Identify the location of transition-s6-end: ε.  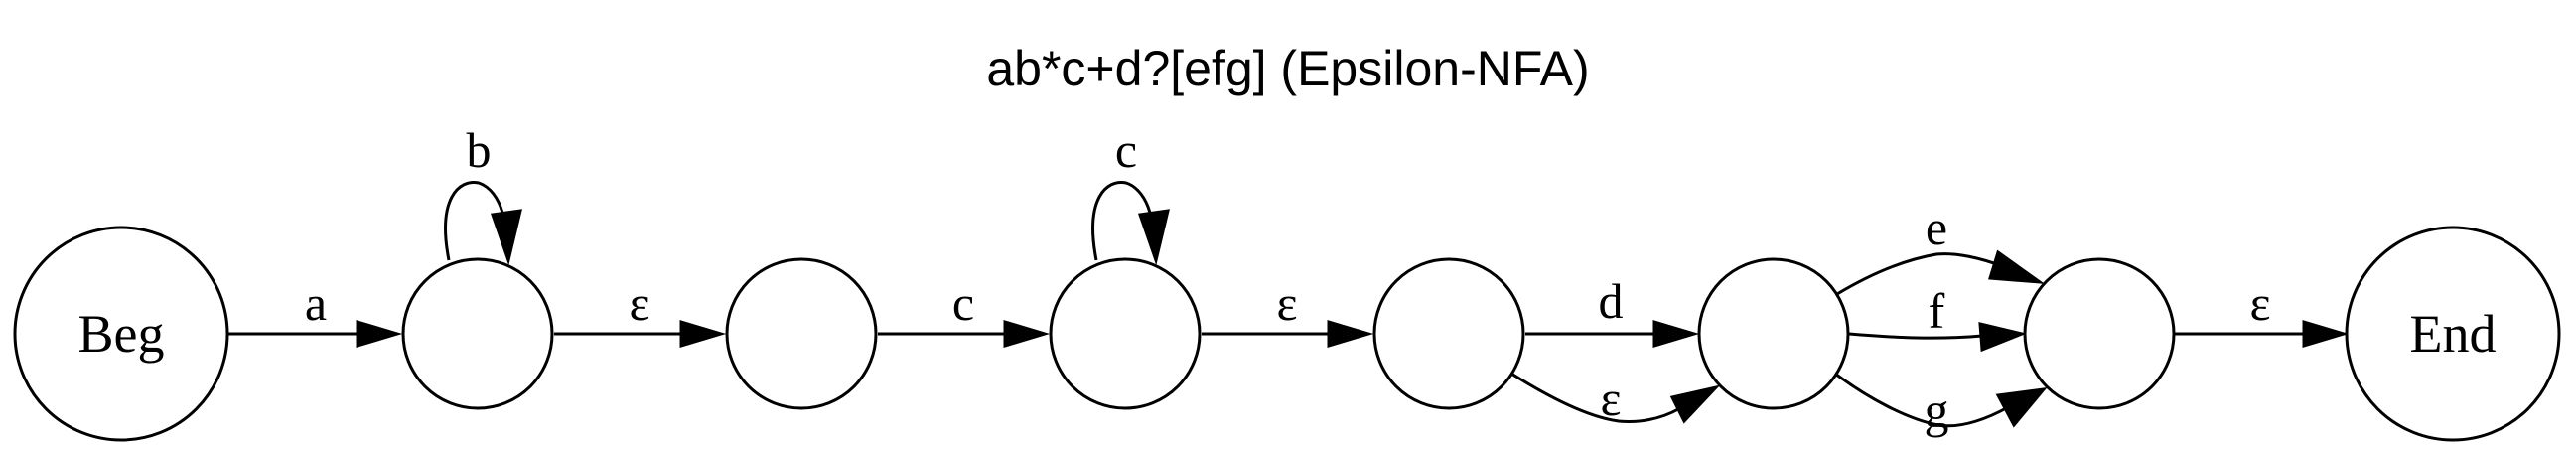
(2263, 312).